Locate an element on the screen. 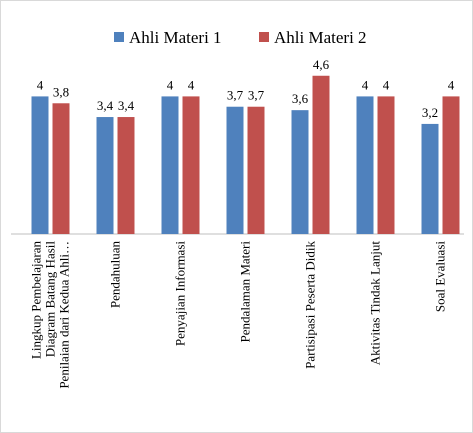 Image resolution: width=473 pixels, height=433 pixels. data-label: 3,6 is located at coordinates (300, 98).